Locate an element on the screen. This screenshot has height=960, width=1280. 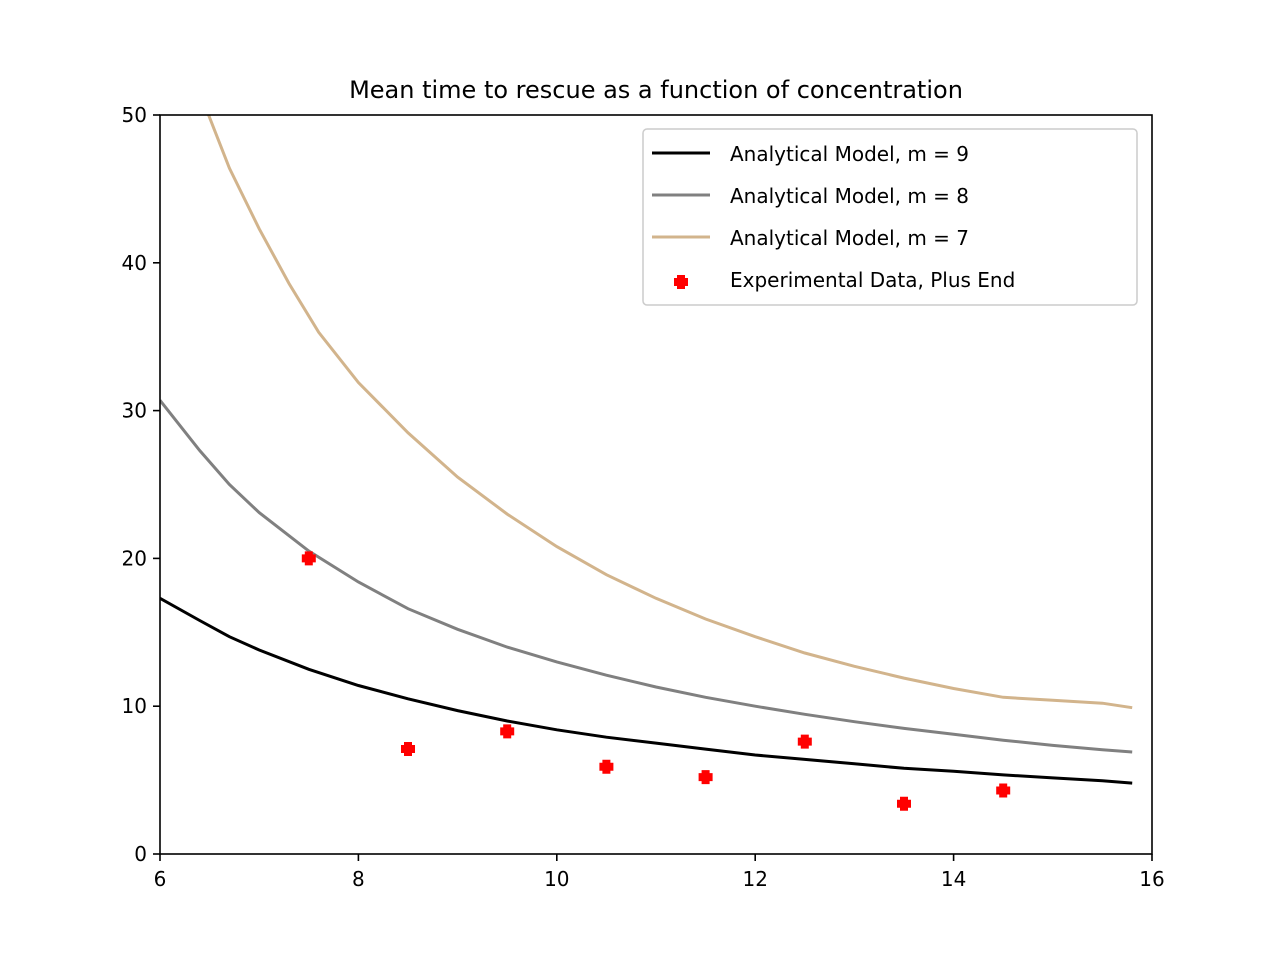
legend-label: Analytical Model, m = 7 is located at coordinates (849, 238).